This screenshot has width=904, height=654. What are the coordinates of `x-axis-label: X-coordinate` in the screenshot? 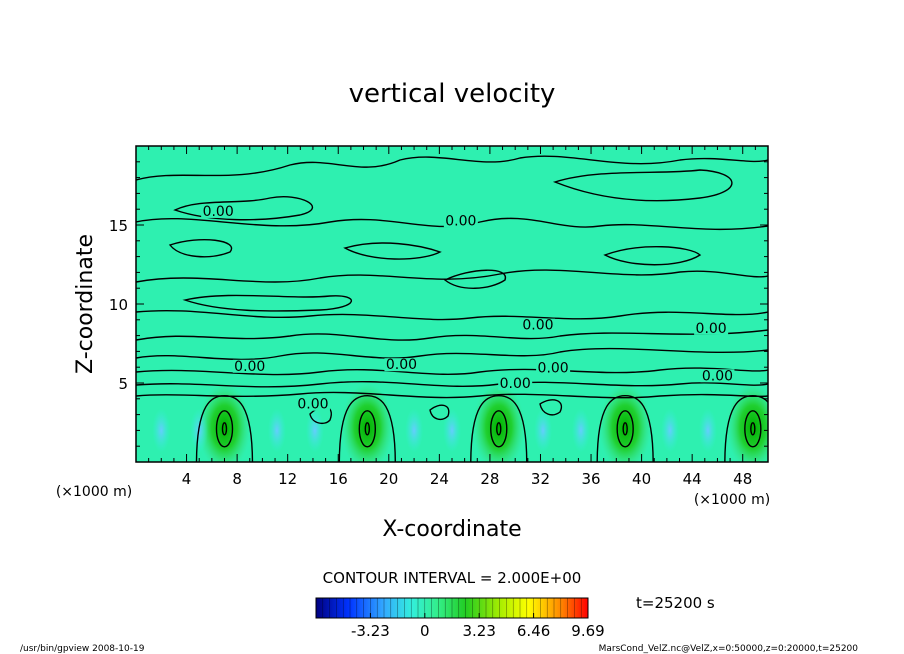 It's located at (451, 529).